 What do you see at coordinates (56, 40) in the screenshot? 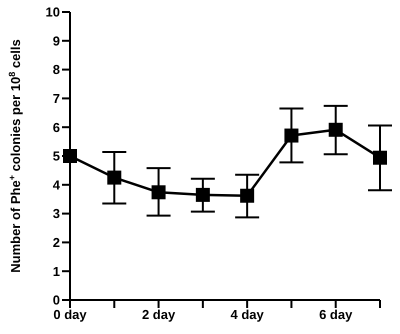
I see `y-tick-label: 9` at bounding box center [56, 40].